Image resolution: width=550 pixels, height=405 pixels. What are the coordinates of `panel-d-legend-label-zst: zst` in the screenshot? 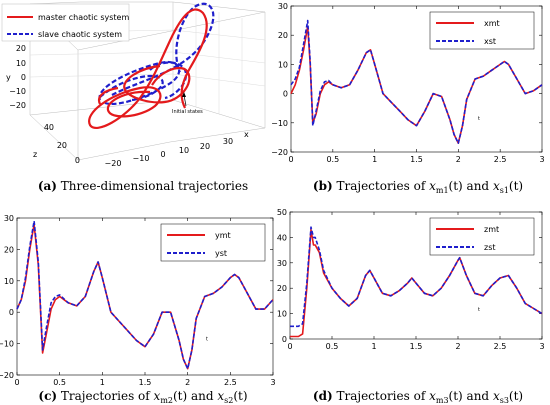 It's located at (490, 247).